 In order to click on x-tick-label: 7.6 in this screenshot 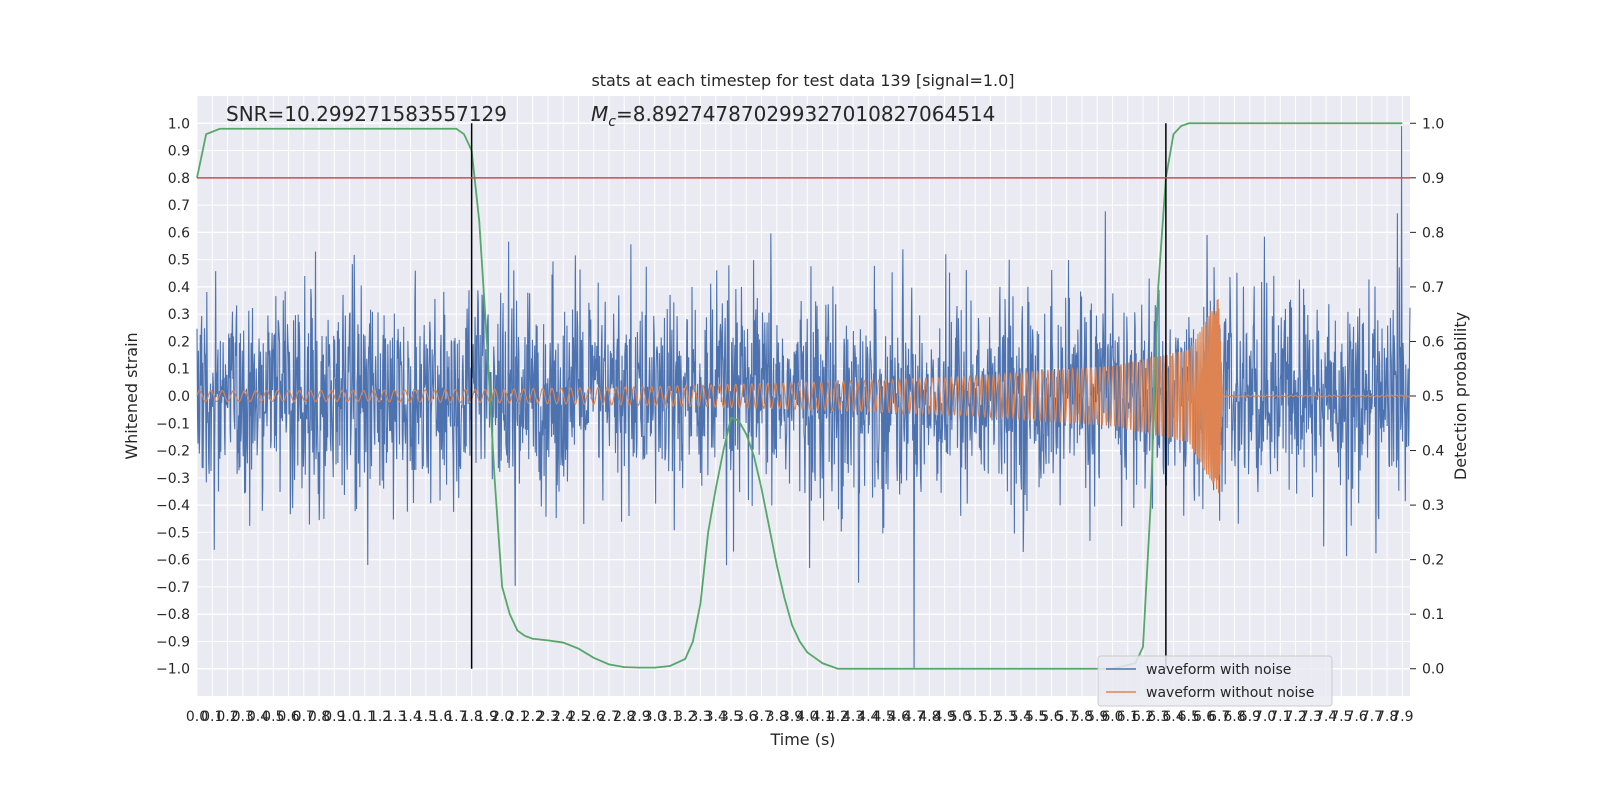, I will do `click(1356, 717)`.